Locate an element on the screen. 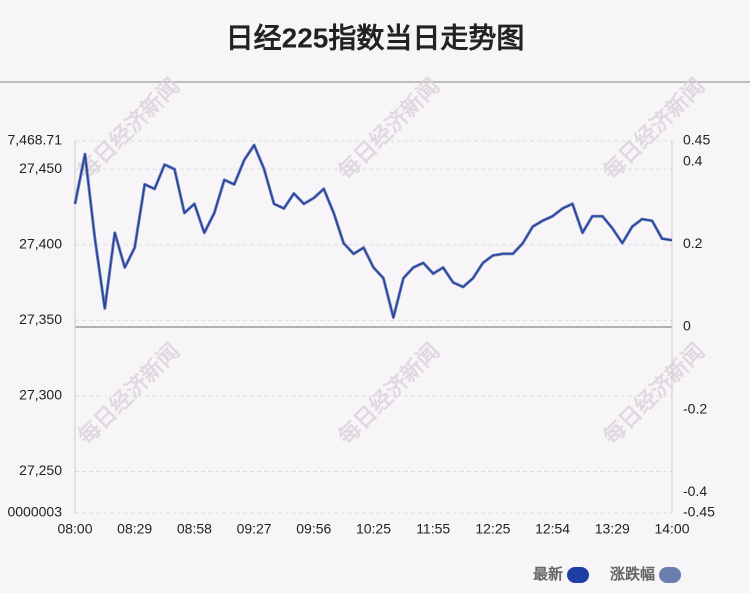 The width and height of the screenshot is (750, 593). x-tick-label: 12:54 is located at coordinates (552, 529).